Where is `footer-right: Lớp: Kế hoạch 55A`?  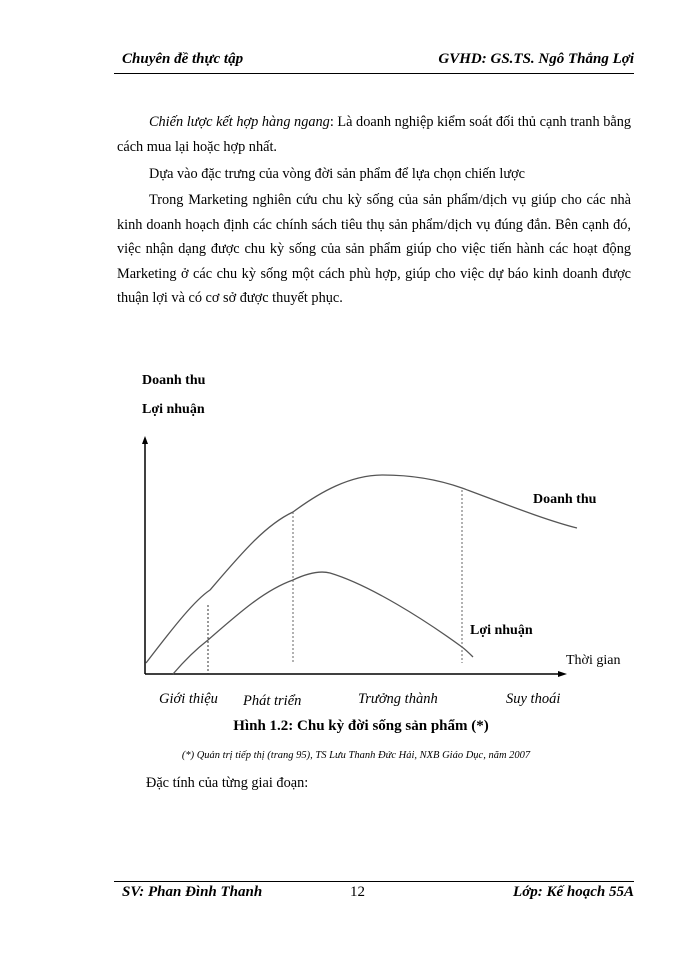 footer-right: Lớp: Kế hoạch 55A is located at coordinates (573, 892).